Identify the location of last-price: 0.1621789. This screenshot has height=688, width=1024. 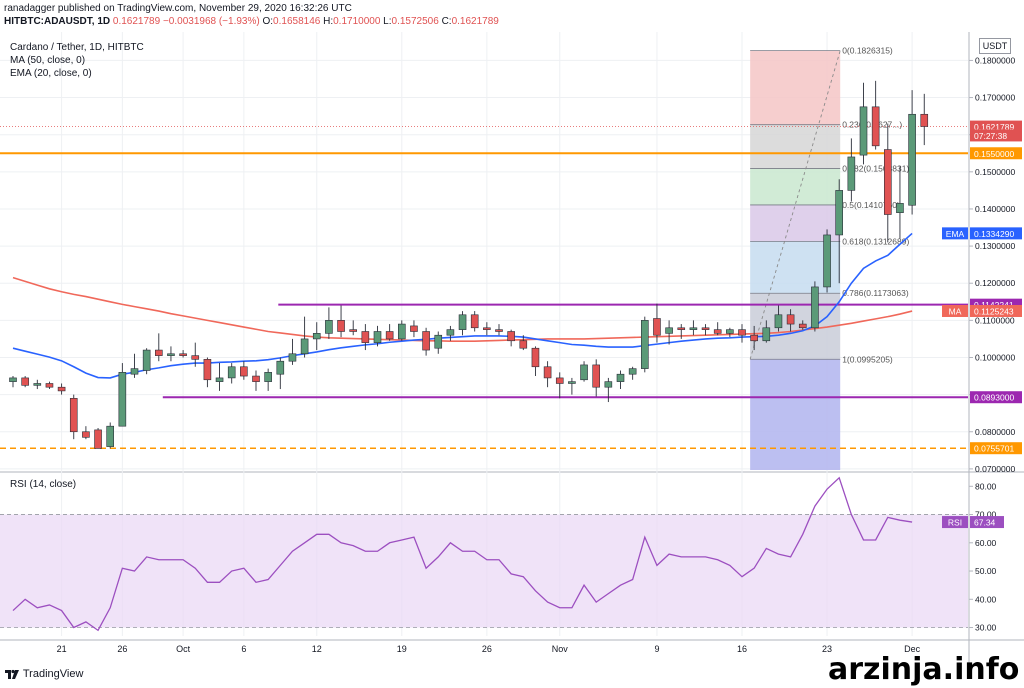
(136, 21).